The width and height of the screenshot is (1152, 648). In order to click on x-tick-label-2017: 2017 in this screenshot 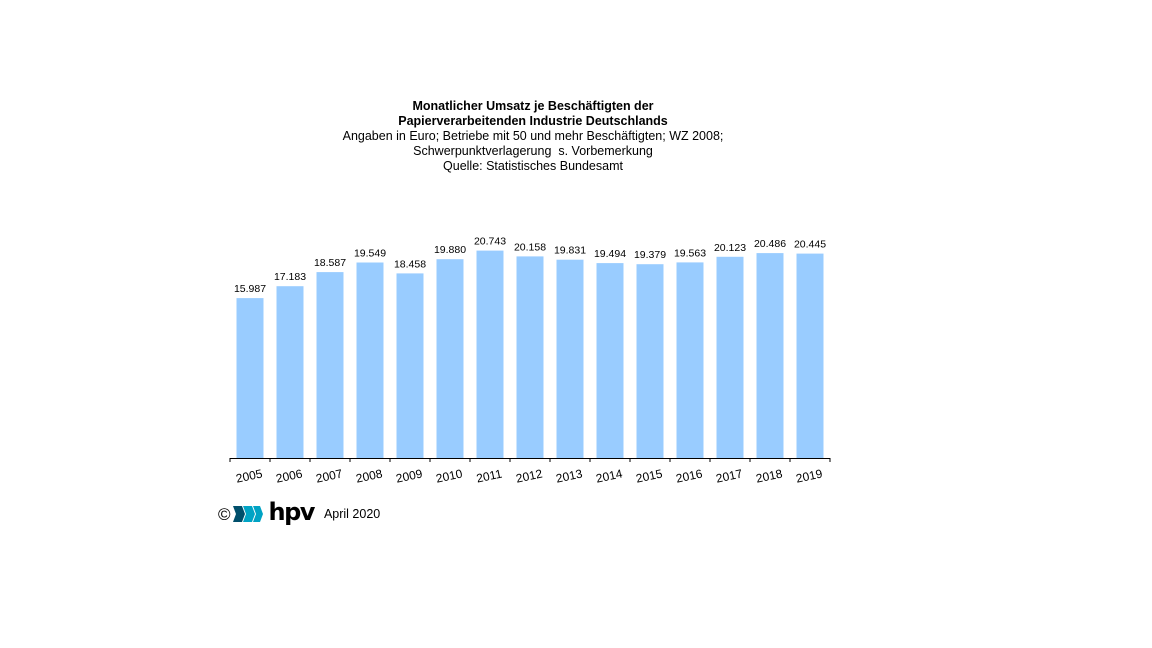, I will do `click(729, 475)`.